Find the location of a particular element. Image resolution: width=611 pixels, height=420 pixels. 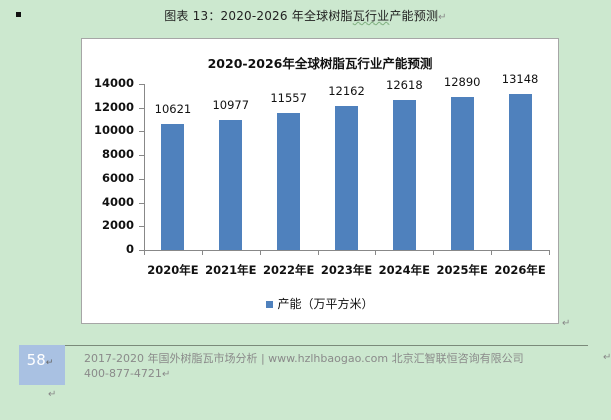

data-label: 10977 is located at coordinates (231, 104).